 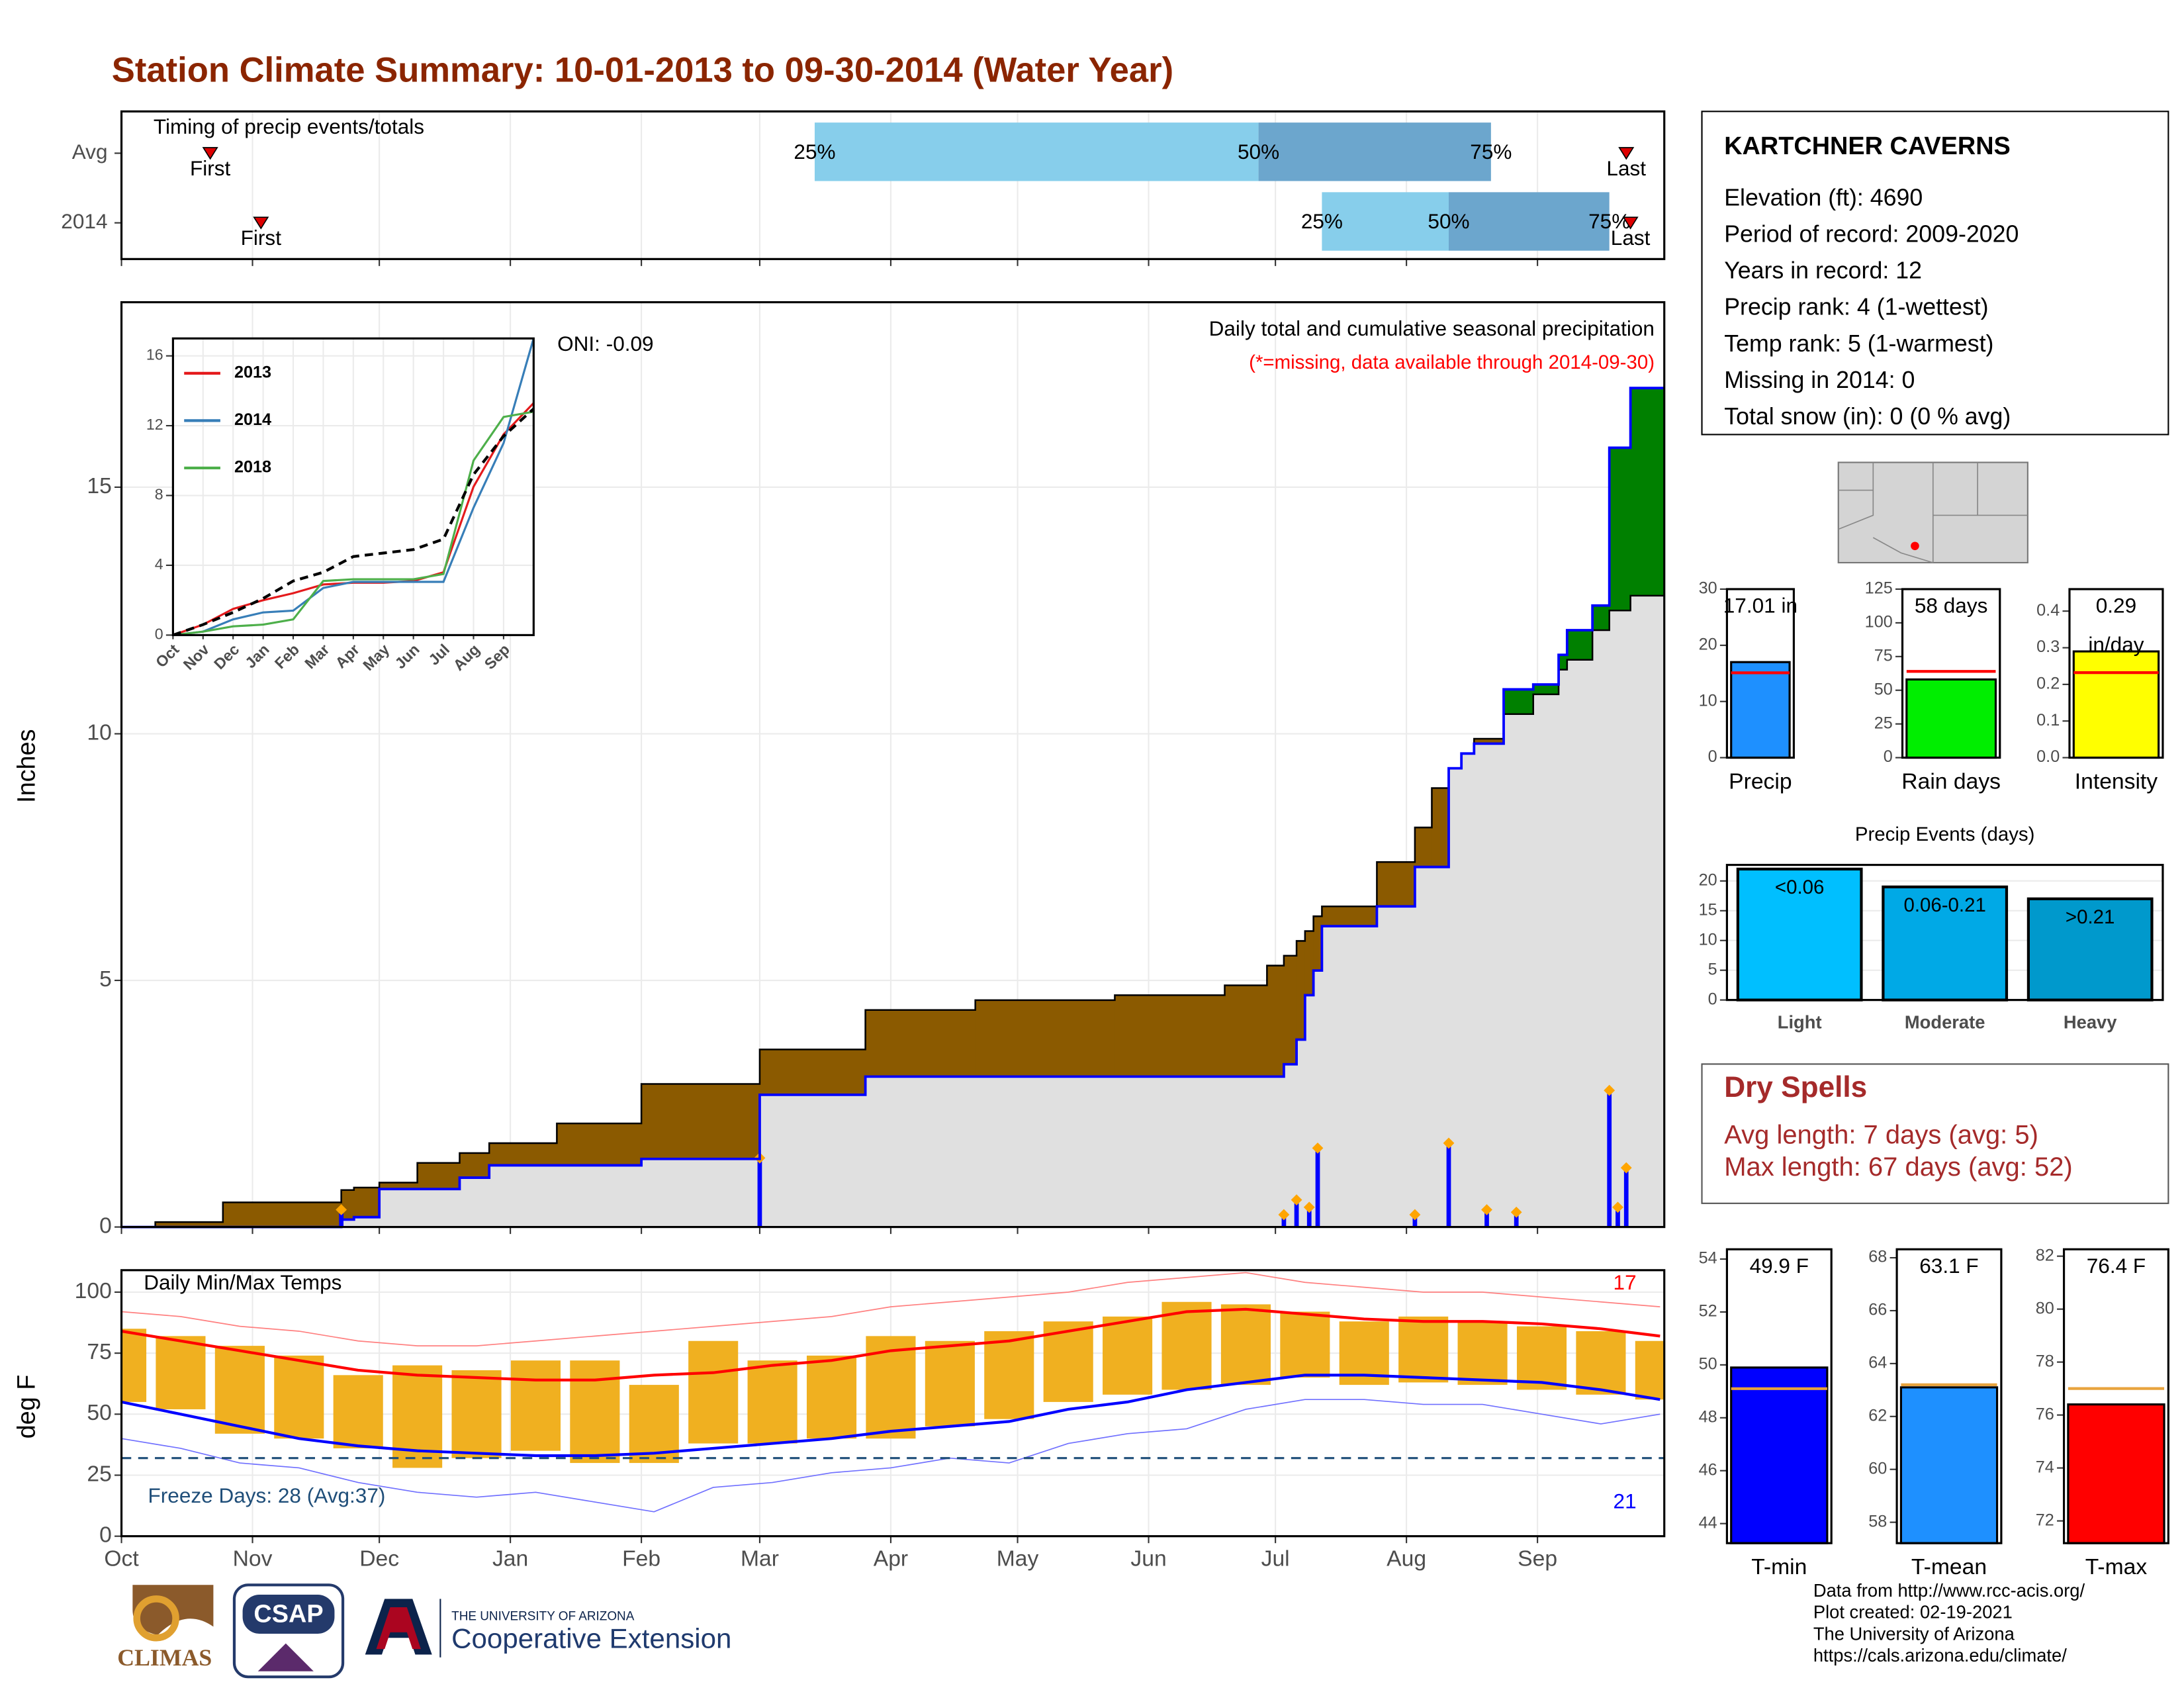 What do you see at coordinates (1868, 416) in the screenshot?
I see `station-line: Total snow (in): 0 (0 % avg)` at bounding box center [1868, 416].